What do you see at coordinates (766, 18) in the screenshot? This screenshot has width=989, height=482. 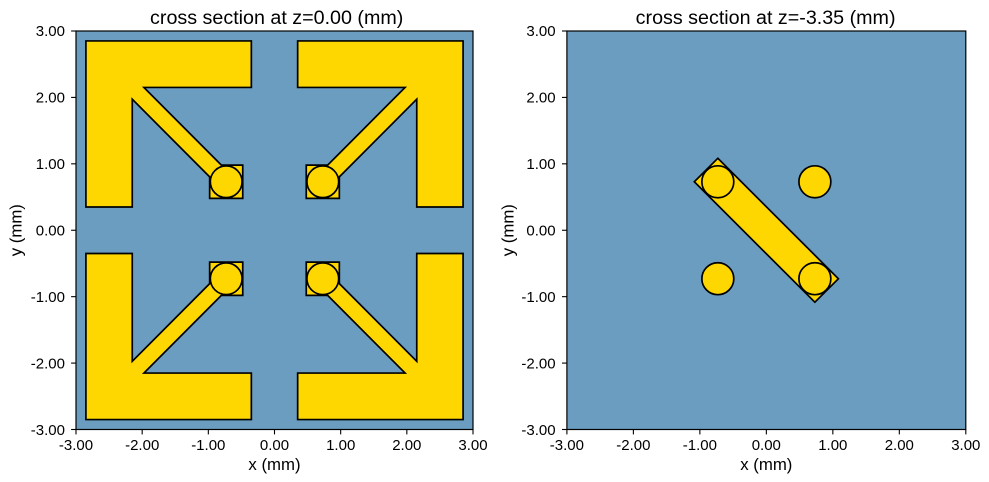 I see `svg-text: cross section at z=-3.35 (mm)` at bounding box center [766, 18].